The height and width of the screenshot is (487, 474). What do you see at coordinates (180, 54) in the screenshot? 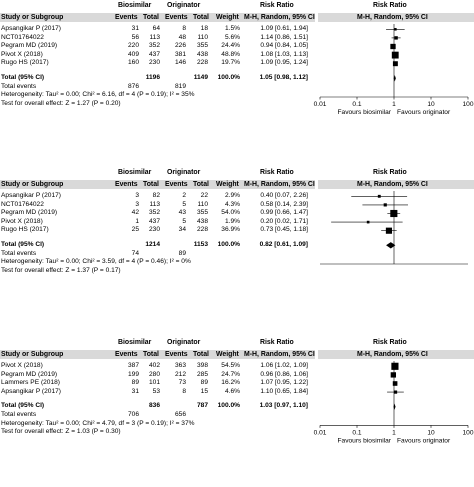
I see `orig-events: 381` at bounding box center [180, 54].